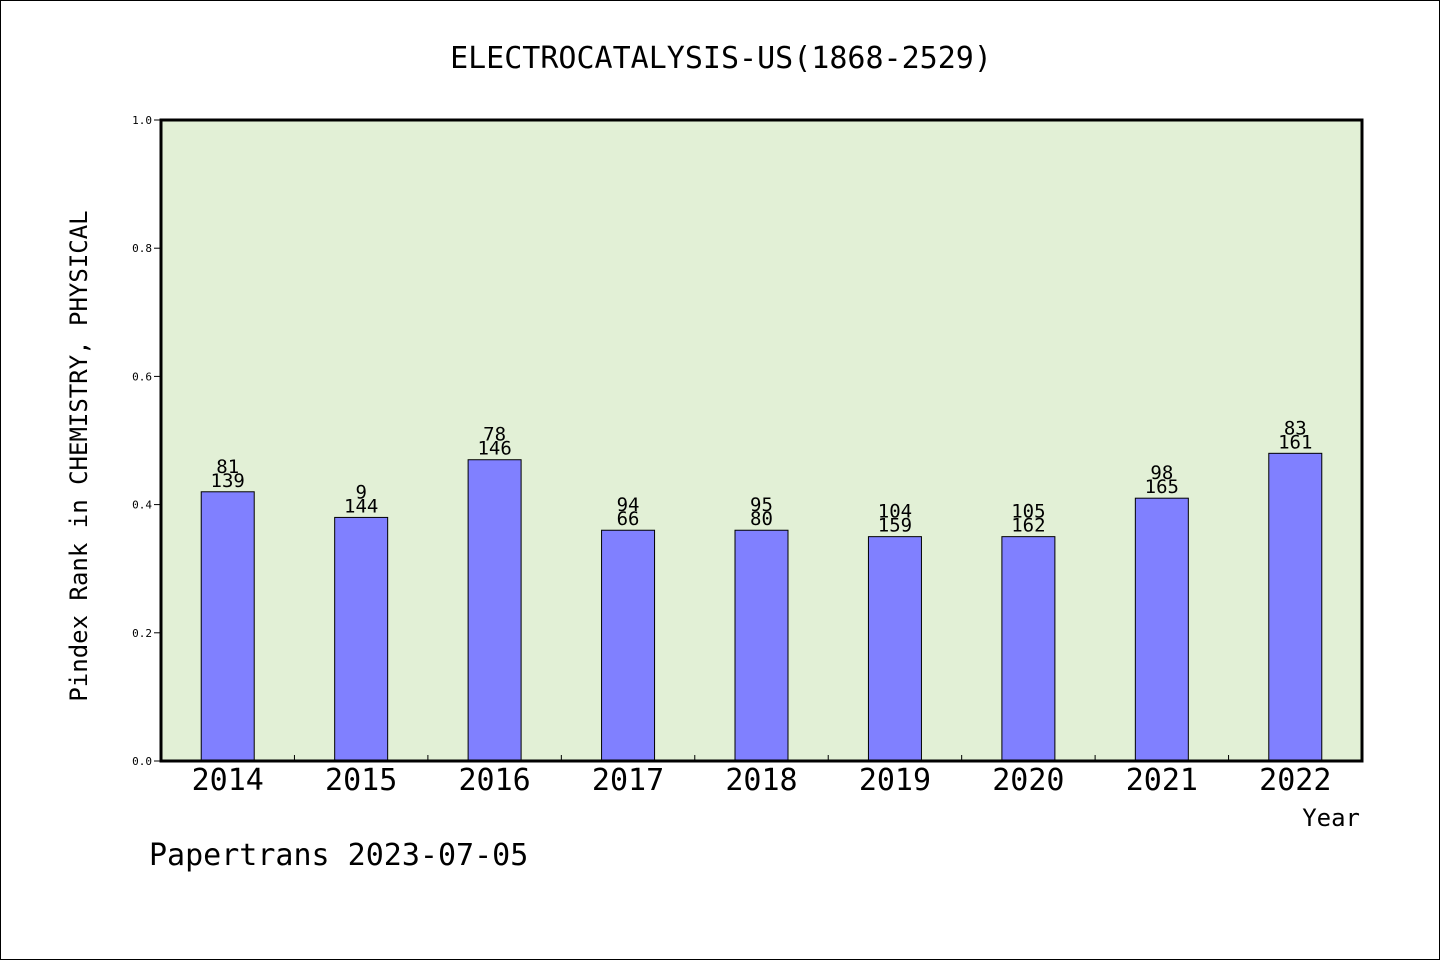 This screenshot has height=963, width=1440. I want to click on x-axis: 2014 2015 2016 2017 2018 2019 2020 2021 2022, so click(761, 776).